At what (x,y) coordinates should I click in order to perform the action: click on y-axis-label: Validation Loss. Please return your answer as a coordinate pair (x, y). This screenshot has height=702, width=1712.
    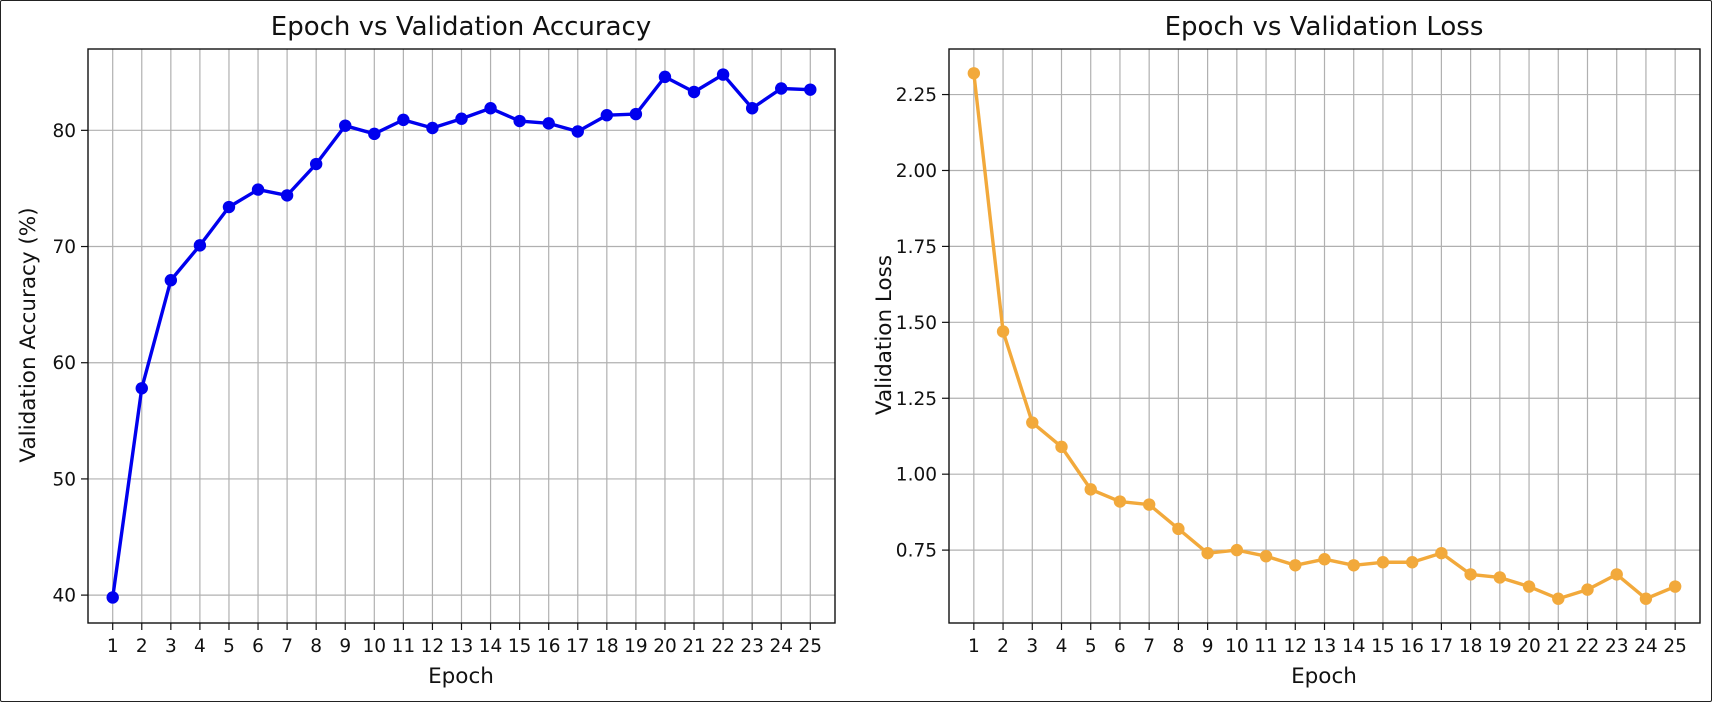
    Looking at the image, I should click on (884, 335).